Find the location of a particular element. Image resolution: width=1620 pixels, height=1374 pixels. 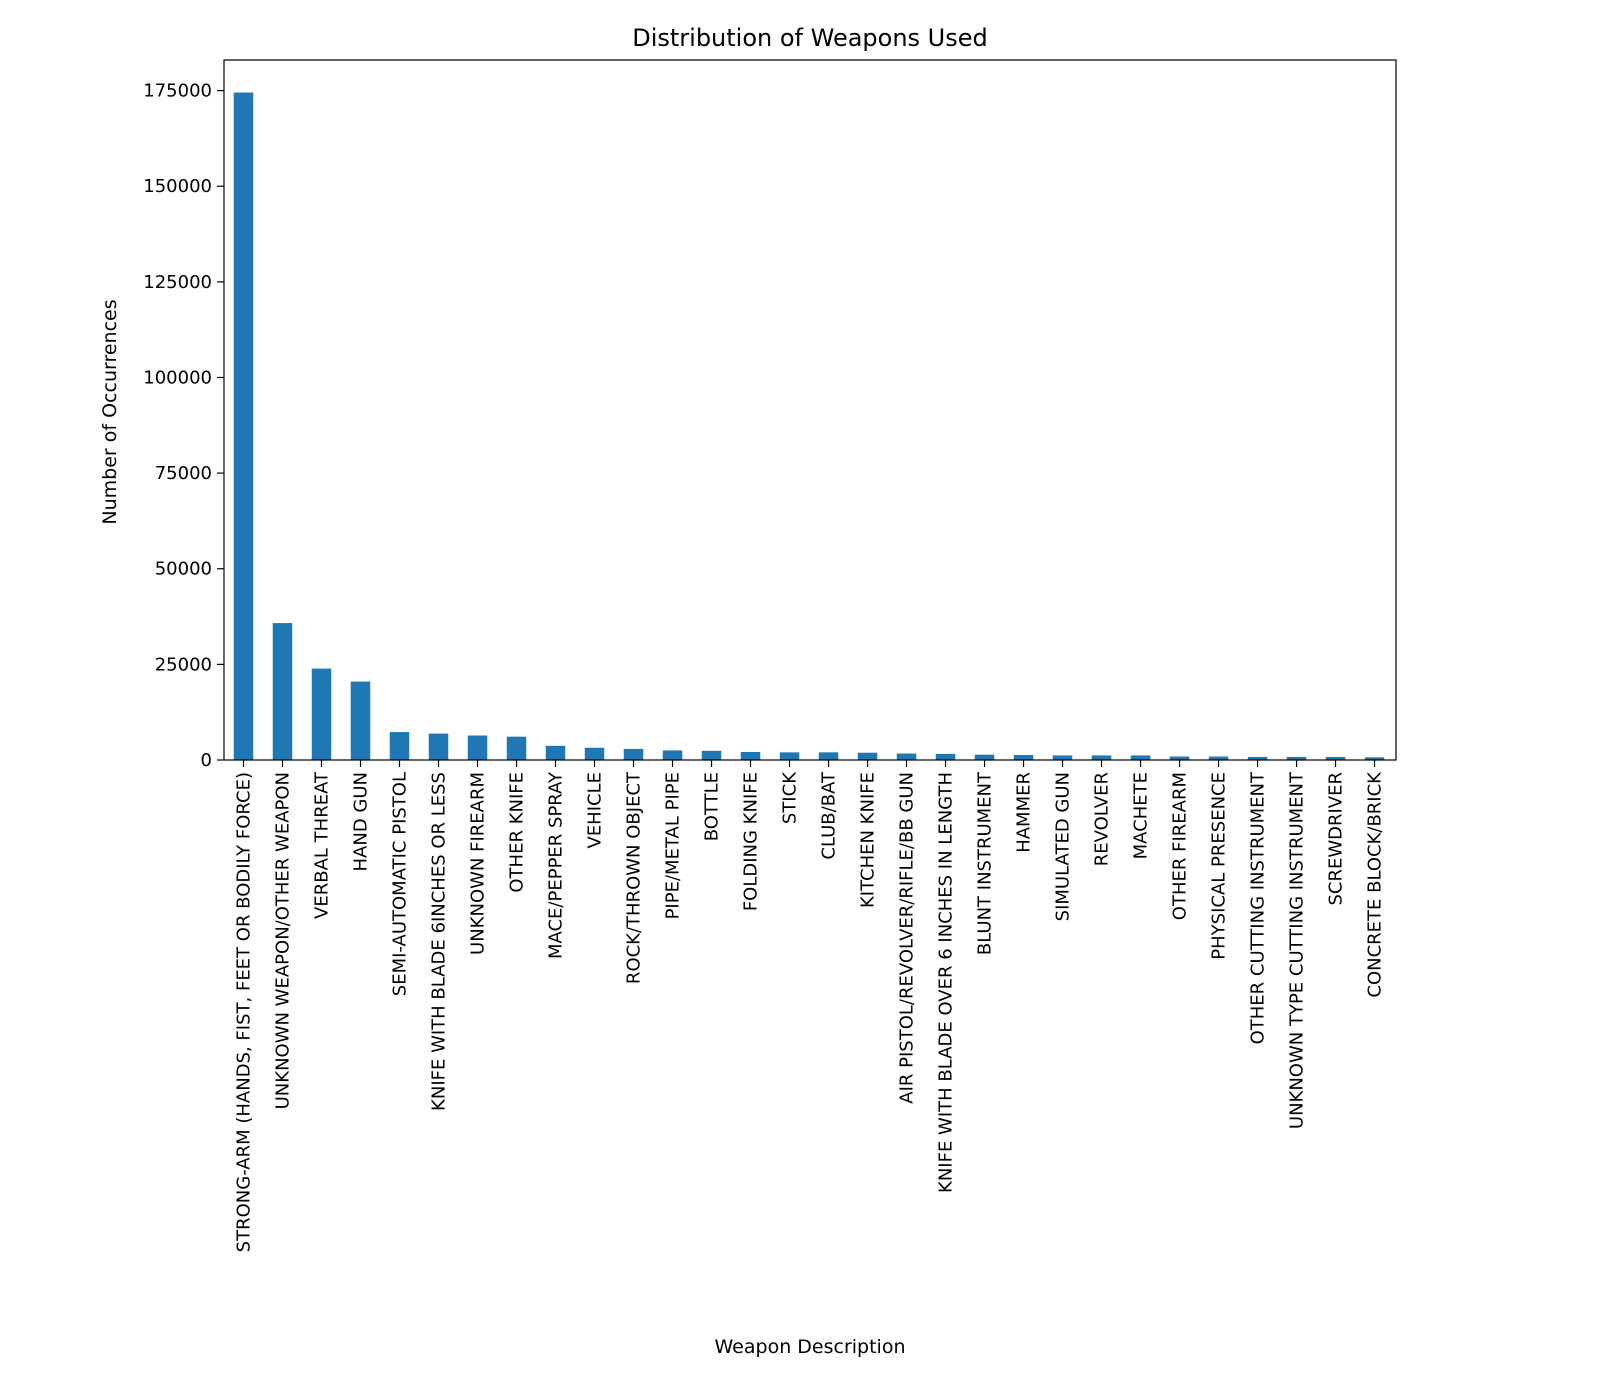

x-tick-label: MACHETE is located at coordinates (1141, 815).